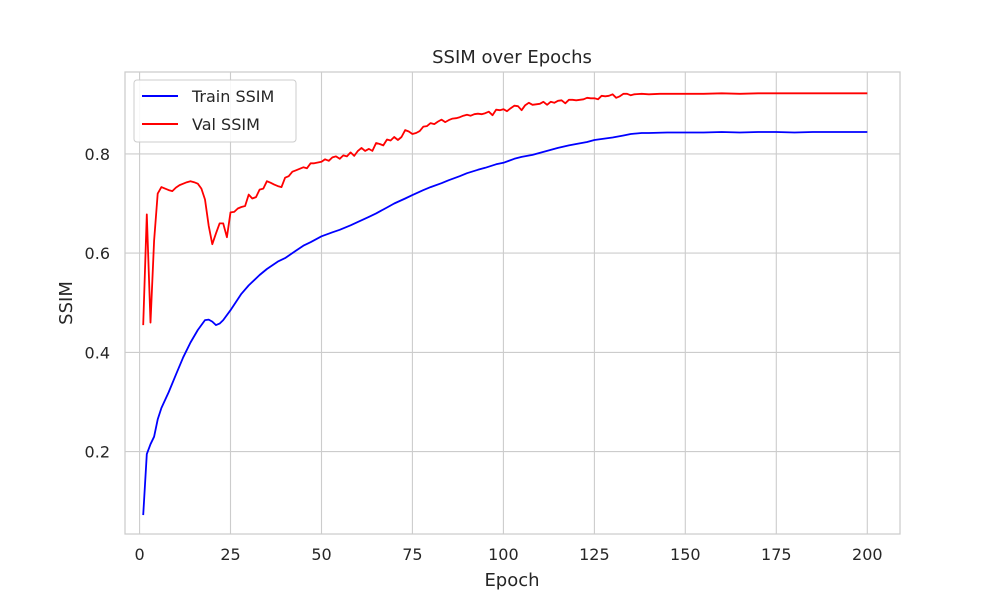 This screenshot has width=1000, height=600. Describe the element at coordinates (685, 554) in the screenshot. I see `x-tick-label: 150` at that location.